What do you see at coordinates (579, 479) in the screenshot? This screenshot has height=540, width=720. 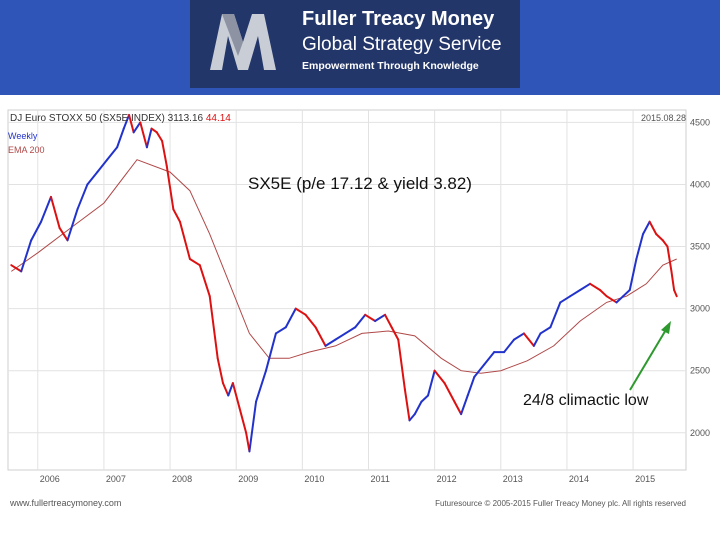 I see `x-tick-label: 2014` at bounding box center [579, 479].